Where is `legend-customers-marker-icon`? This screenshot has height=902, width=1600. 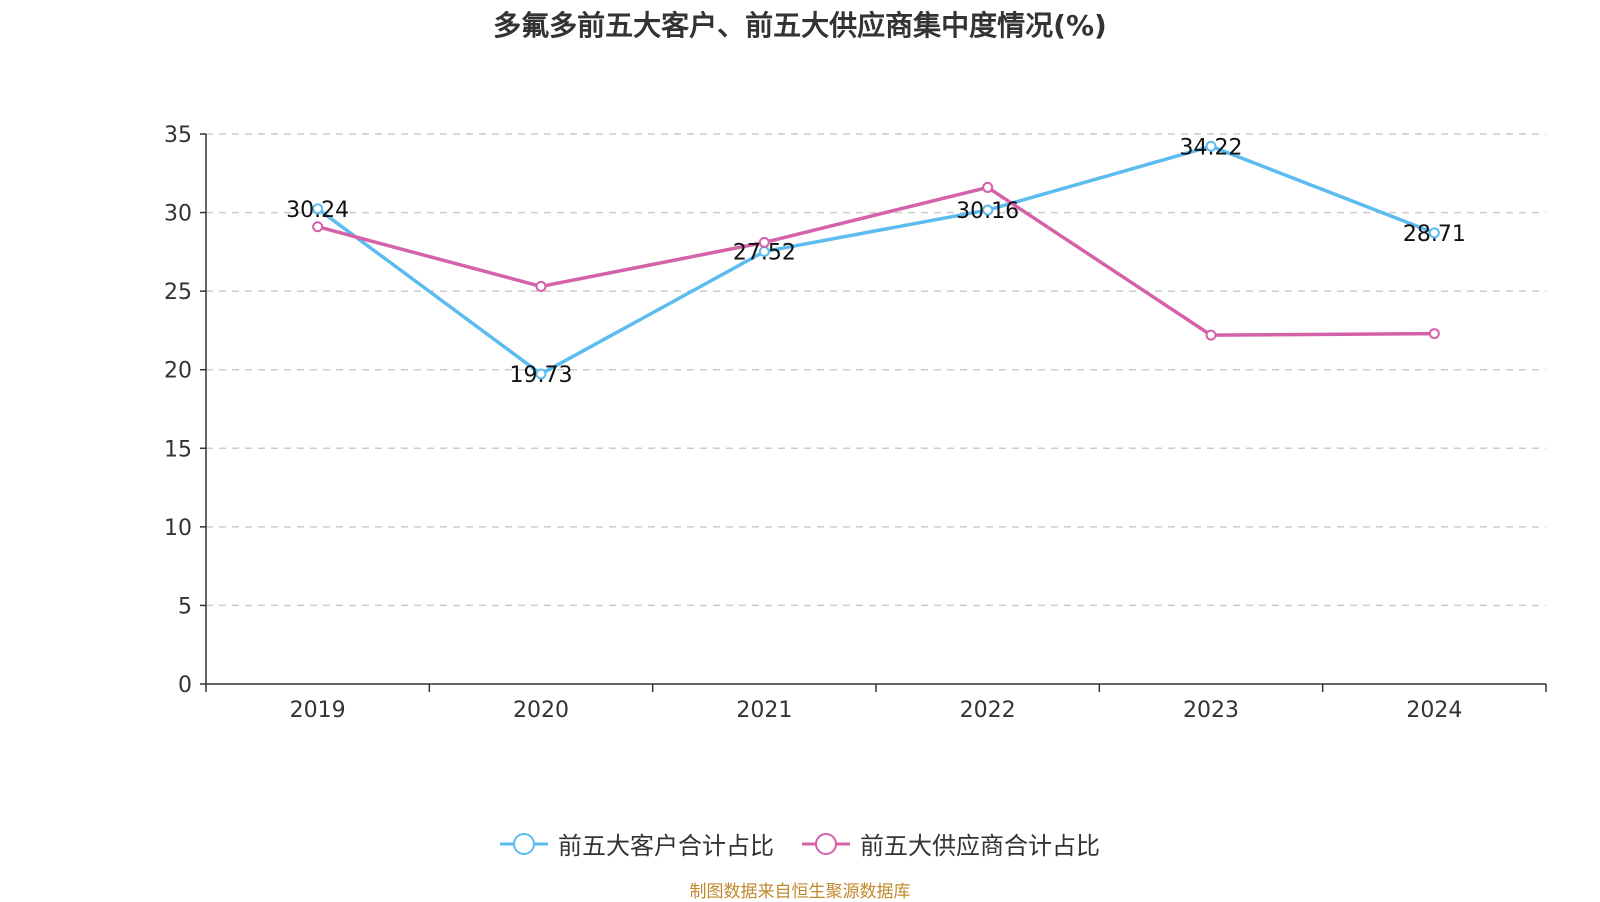
legend-customers-marker-icon is located at coordinates (524, 843).